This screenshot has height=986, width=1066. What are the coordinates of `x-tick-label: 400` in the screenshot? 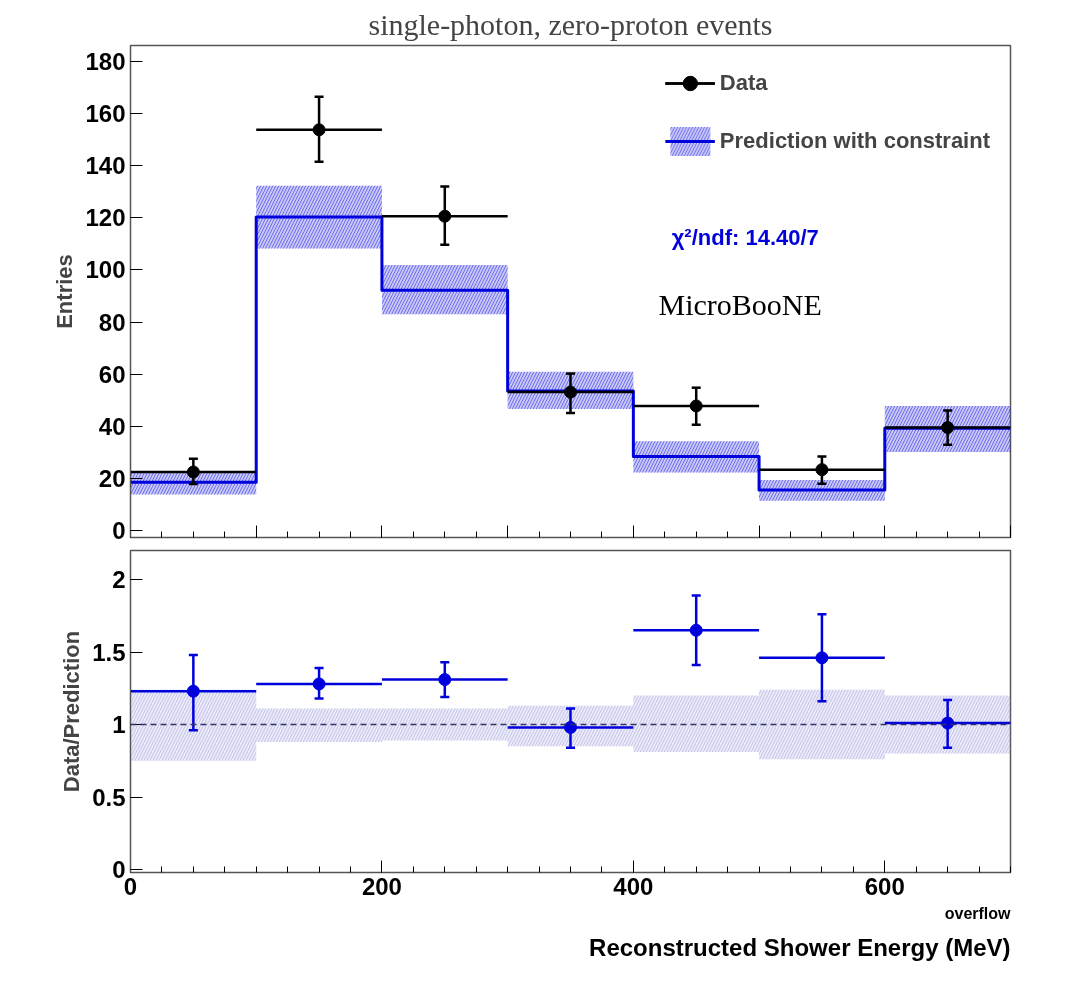 It's located at (633, 886).